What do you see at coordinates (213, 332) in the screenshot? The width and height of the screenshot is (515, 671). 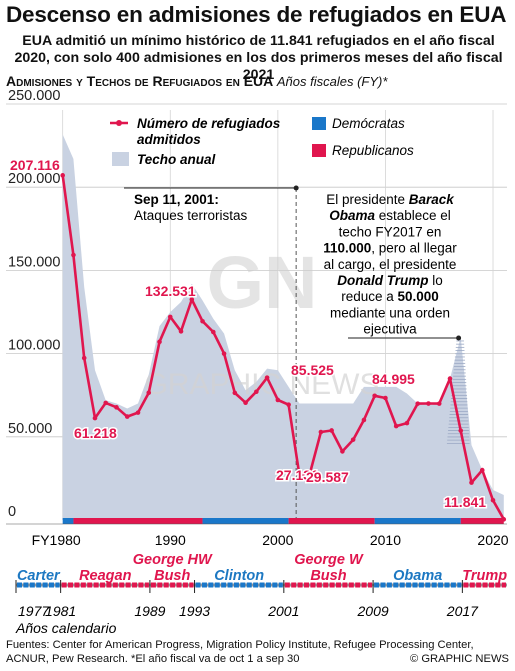 I see `admitted-point-1994` at bounding box center [213, 332].